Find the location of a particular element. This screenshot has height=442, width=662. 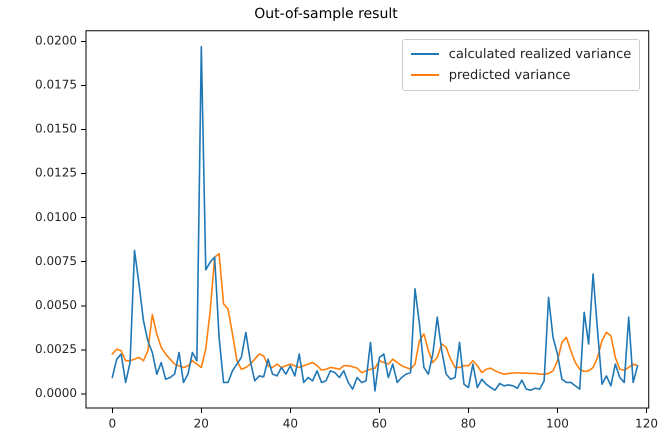

y-tick-label: 0.0200 is located at coordinates (56, 41).